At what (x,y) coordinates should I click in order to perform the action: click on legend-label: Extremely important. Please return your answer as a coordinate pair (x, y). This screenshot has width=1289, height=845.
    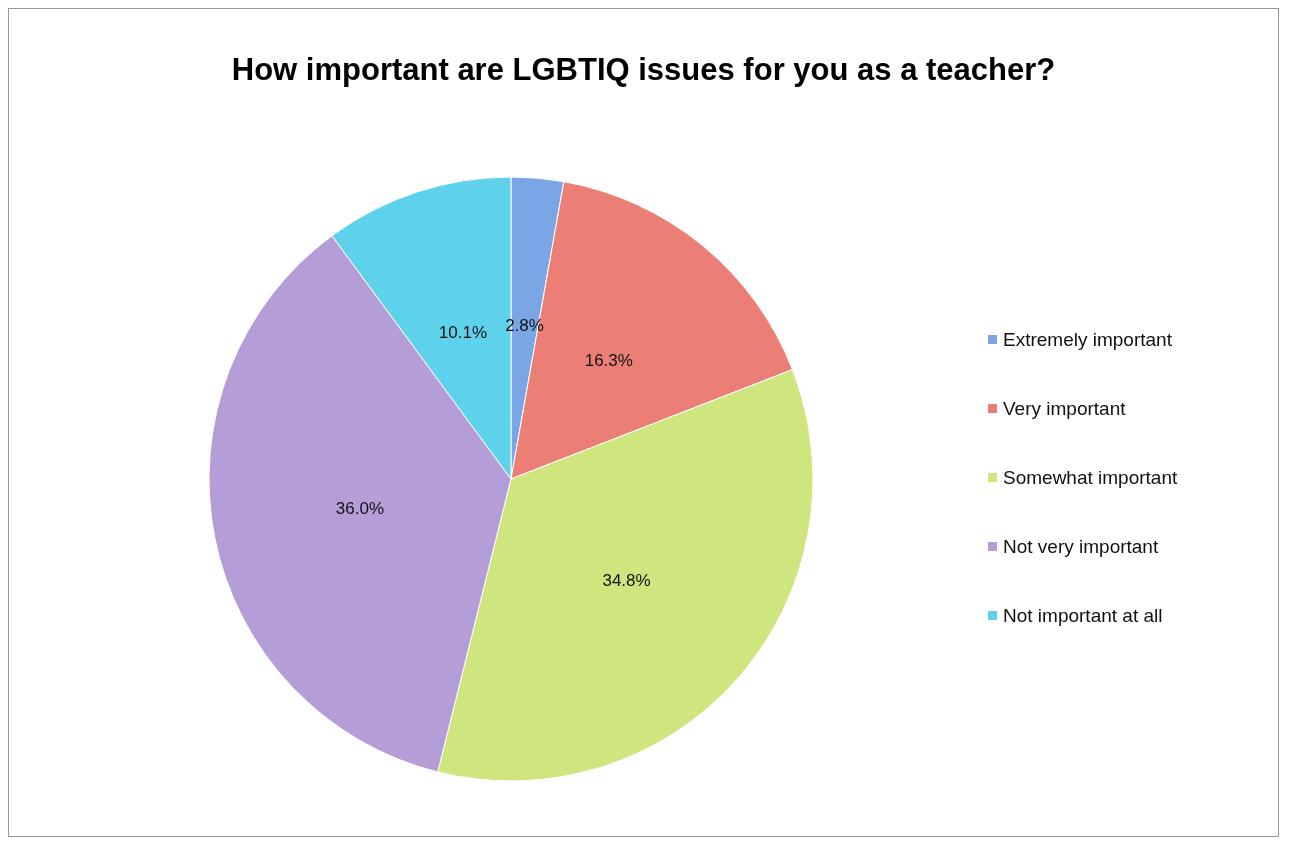
    Looking at the image, I should click on (1088, 339).